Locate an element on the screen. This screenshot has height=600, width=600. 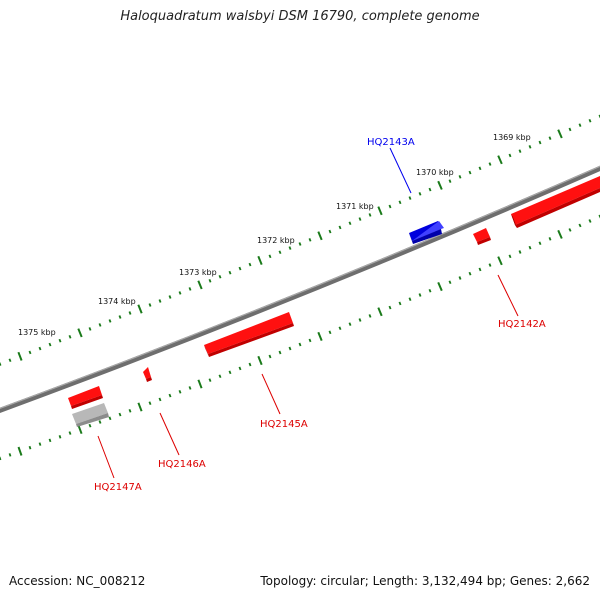
gene-hq2143a is located at coordinates (426, 232).